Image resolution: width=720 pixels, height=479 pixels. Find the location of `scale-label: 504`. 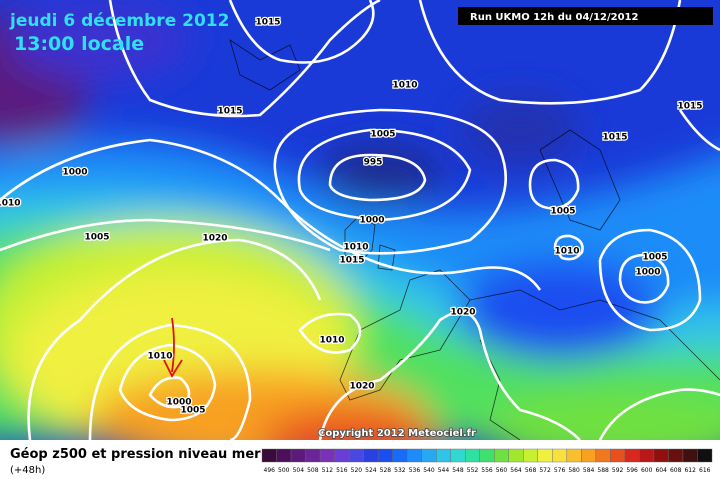

scale-label: 504 is located at coordinates (299, 470).